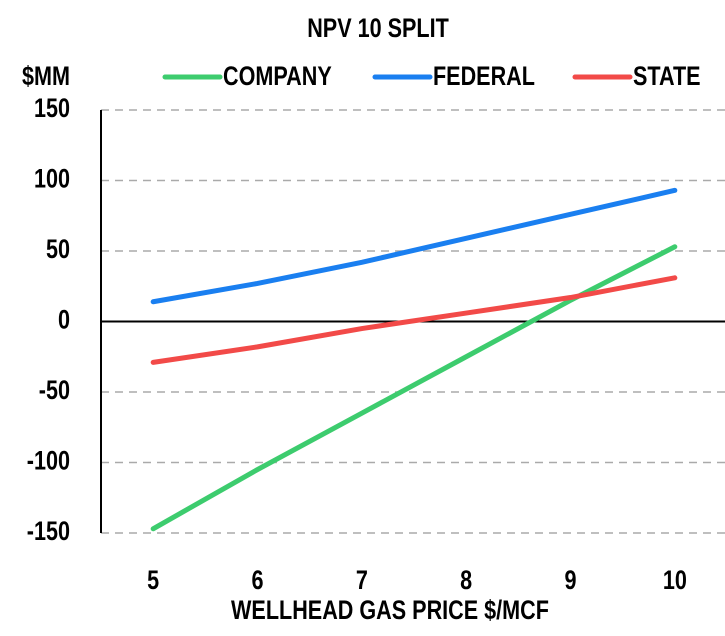  Describe the element at coordinates (362, 581) in the screenshot. I see `x-tick-label: 7` at that location.